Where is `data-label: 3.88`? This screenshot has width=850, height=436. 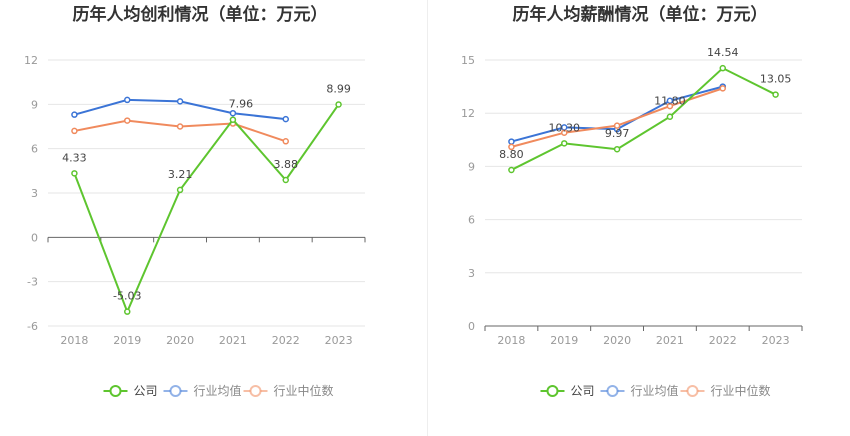 data-label: 3.88 is located at coordinates (286, 164).